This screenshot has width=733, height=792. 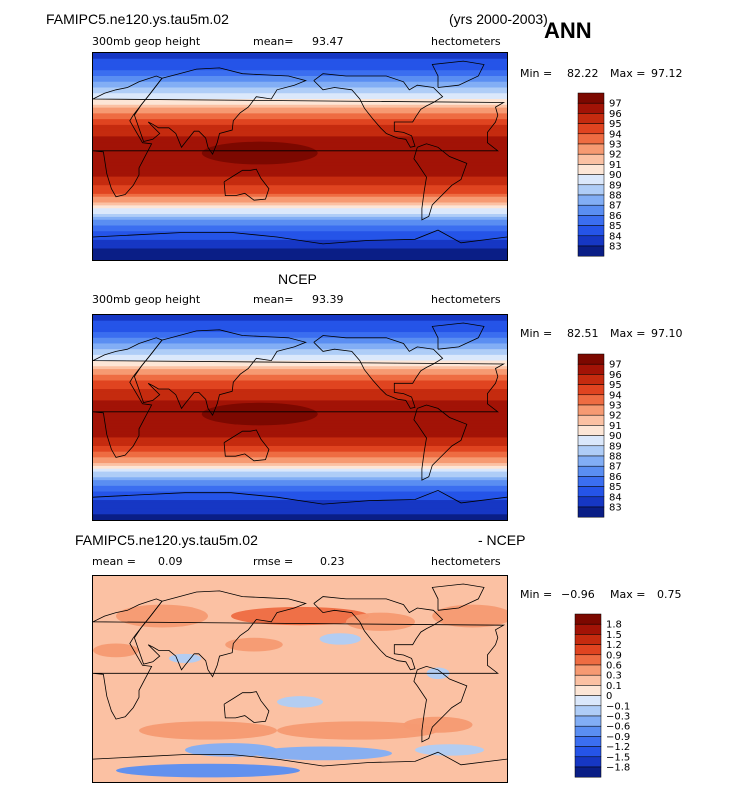 I want to click on panel2-variable: 300mb geop height, so click(x=146, y=299).